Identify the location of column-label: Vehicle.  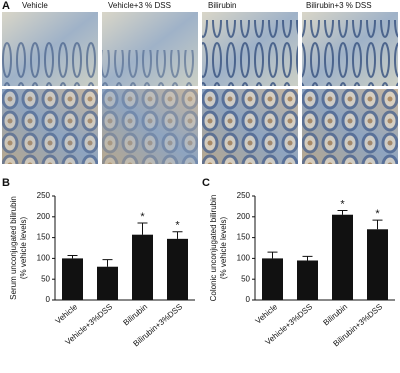
(35, 5).